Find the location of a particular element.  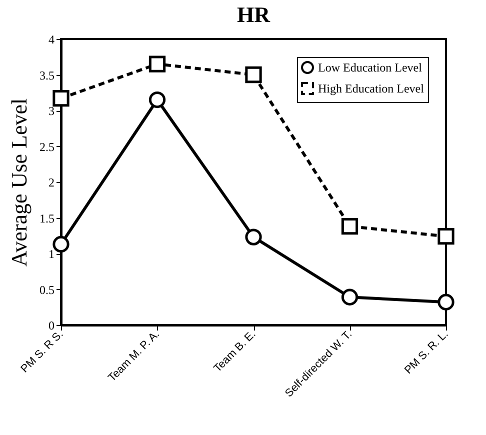

y-tick-label: 3 is located at coordinates (51, 111).